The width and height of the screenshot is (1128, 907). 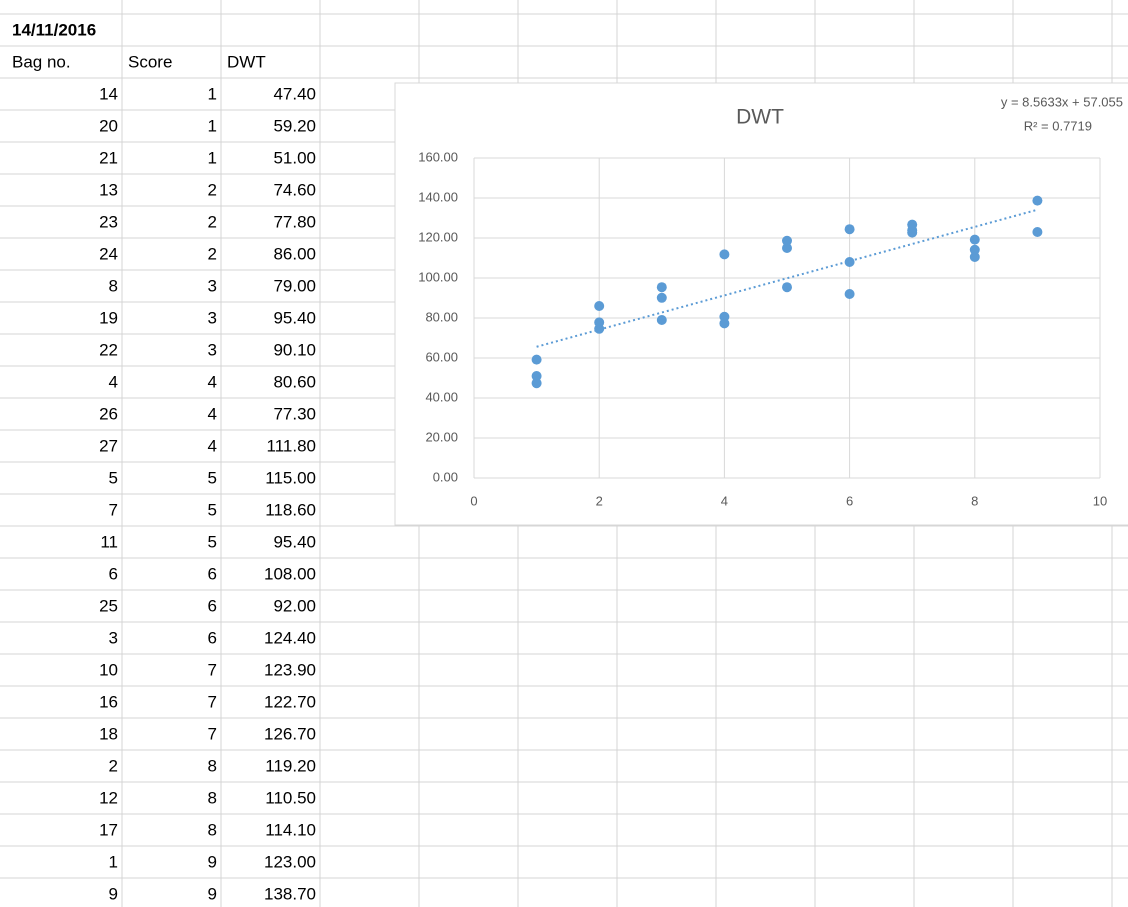 I want to click on x-tick-label: 4, so click(x=724, y=500).